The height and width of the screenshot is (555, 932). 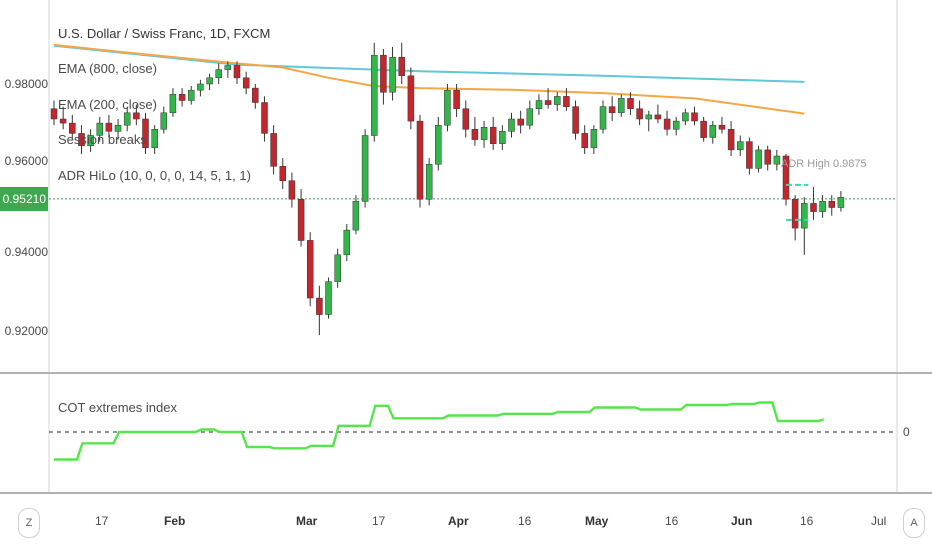 I want to click on sub-panel-title: COT extremes index, so click(x=117, y=407).